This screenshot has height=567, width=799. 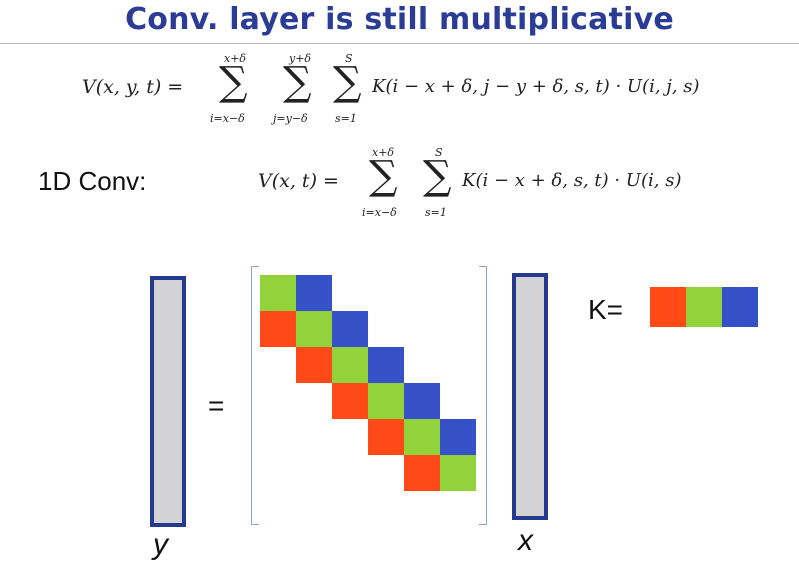 I want to click on eq1d-sum2-top: S, so click(x=439, y=152).